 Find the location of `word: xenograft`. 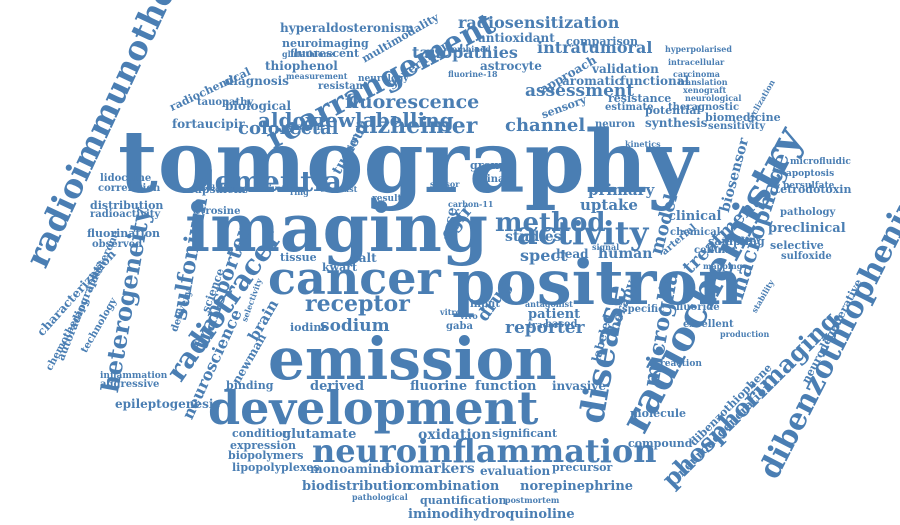

word: xenograft is located at coordinates (705, 90).